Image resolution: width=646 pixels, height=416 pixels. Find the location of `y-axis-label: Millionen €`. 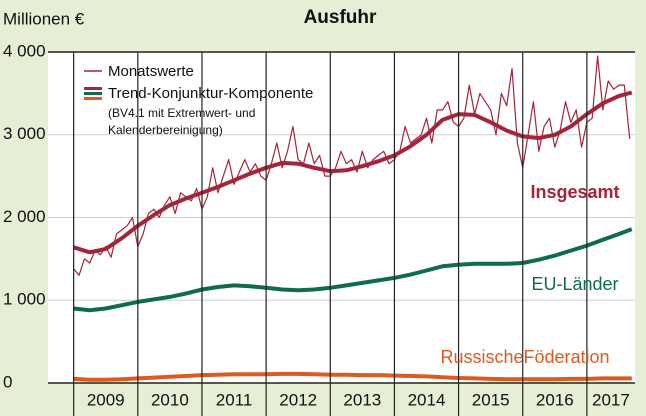

y-axis-label: Millionen € is located at coordinates (44, 18).